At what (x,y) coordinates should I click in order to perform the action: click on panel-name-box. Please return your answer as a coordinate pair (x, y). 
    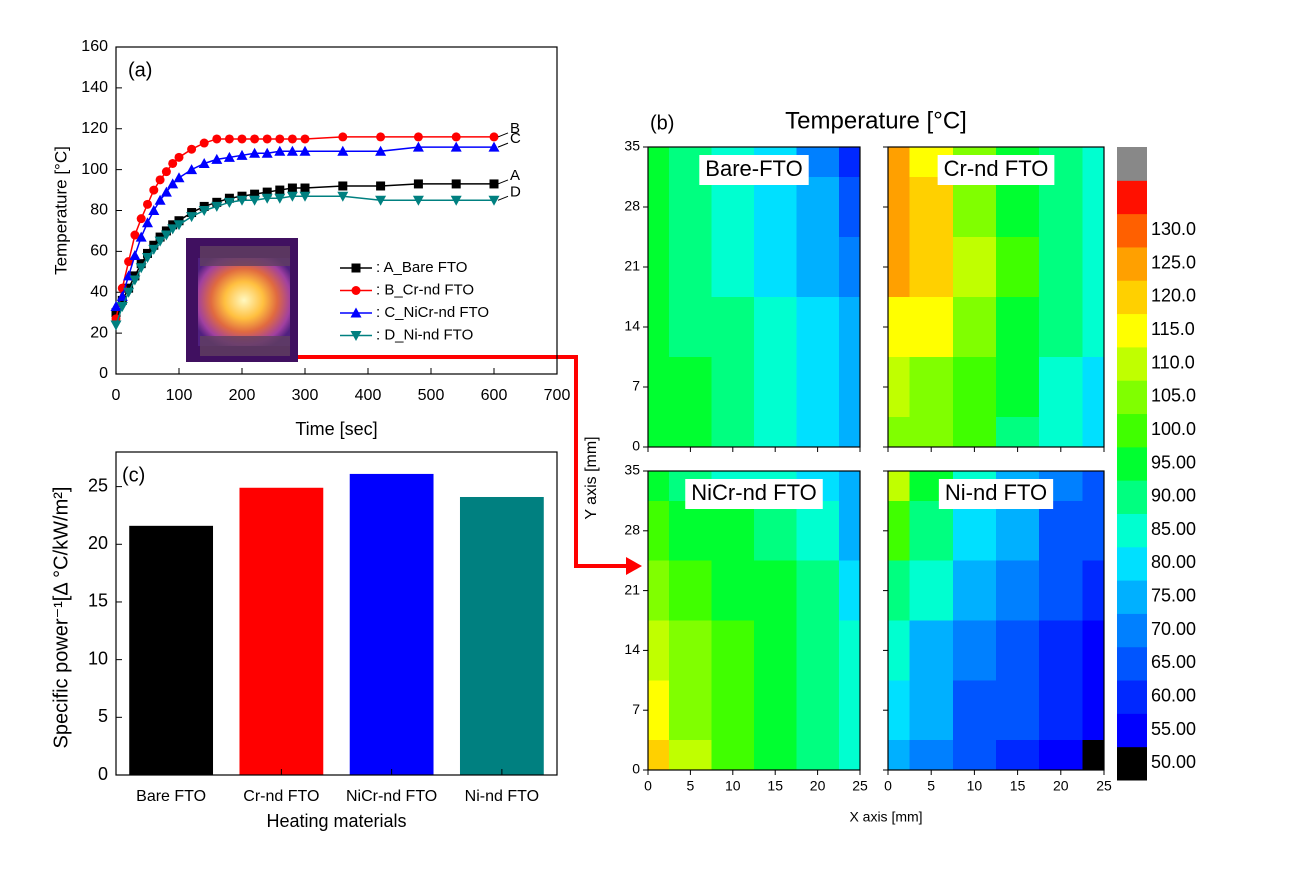
    Looking at the image, I should click on (754, 494).